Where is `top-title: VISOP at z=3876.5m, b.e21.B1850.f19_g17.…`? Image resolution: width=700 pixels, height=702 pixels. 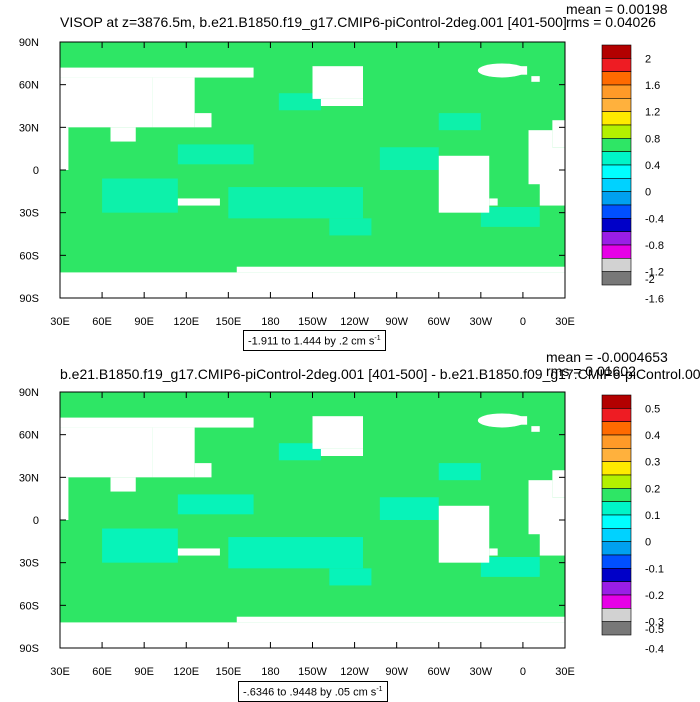
top-title: VISOP at z=3876.5m, b.e21.B1850.f19_g17.… is located at coordinates (313, 22).